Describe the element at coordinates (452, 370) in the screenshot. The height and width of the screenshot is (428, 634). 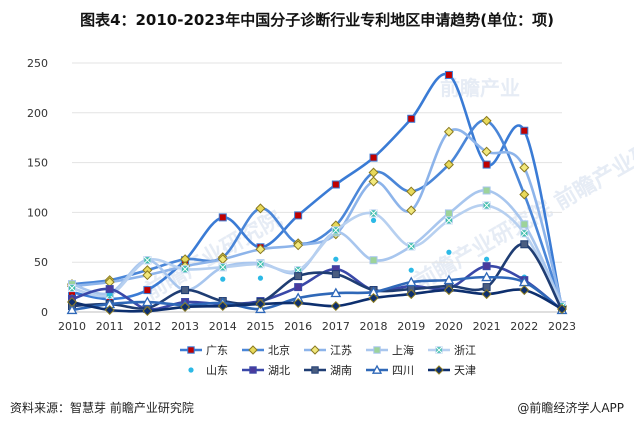
I see `legend-item: 天津` at that location.